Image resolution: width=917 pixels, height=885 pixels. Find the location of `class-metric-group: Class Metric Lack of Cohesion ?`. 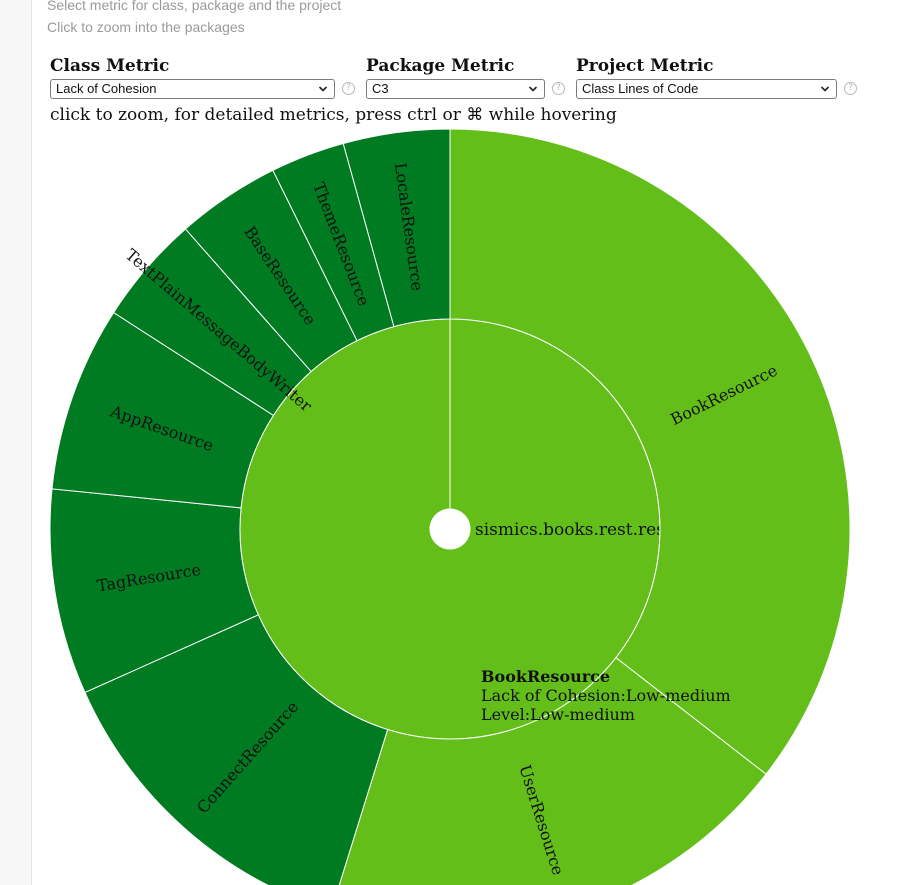

class-metric-group: Class Metric Lack of Cohesion ? is located at coordinates (202, 77).